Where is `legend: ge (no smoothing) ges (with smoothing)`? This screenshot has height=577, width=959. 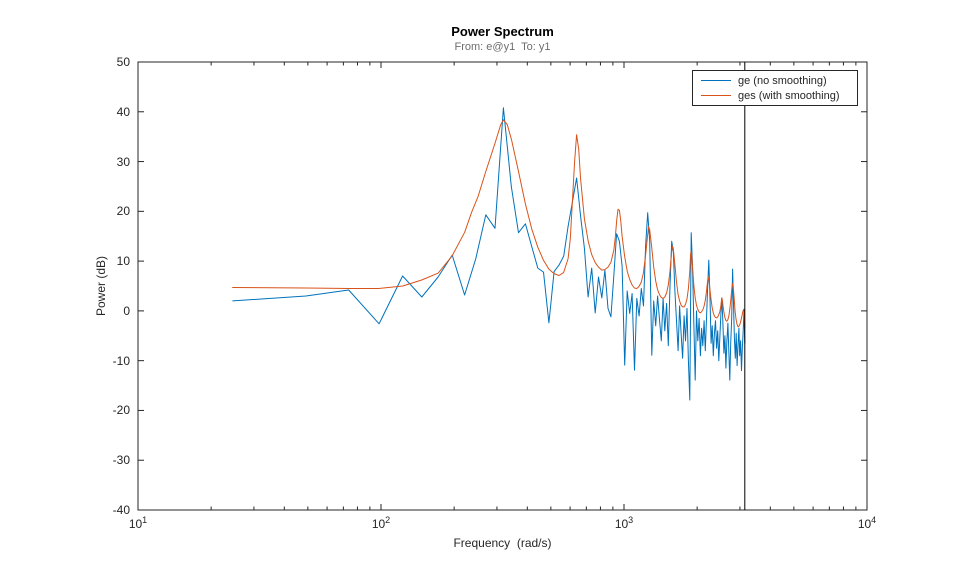
legend: ge (no smoothing) ges (with smoothing) is located at coordinates (775, 88).